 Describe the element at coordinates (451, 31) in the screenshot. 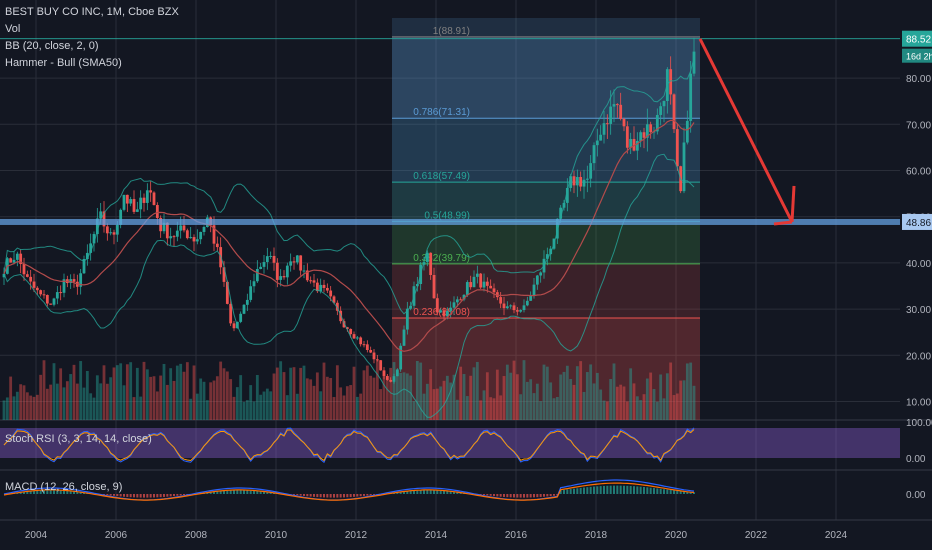

I see `fib-label-0: 1(88.91)` at that location.